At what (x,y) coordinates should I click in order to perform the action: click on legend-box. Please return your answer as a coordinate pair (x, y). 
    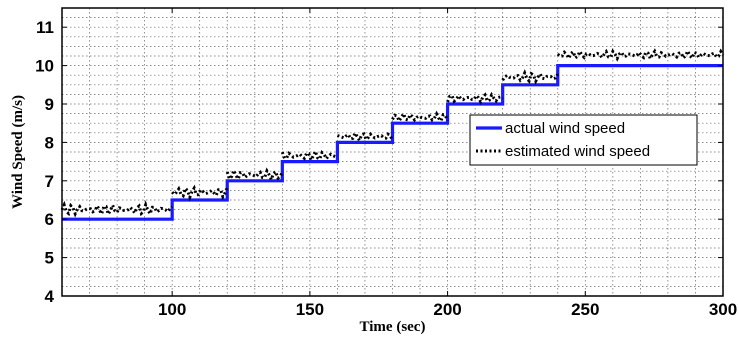
    Looking at the image, I should click on (583, 140).